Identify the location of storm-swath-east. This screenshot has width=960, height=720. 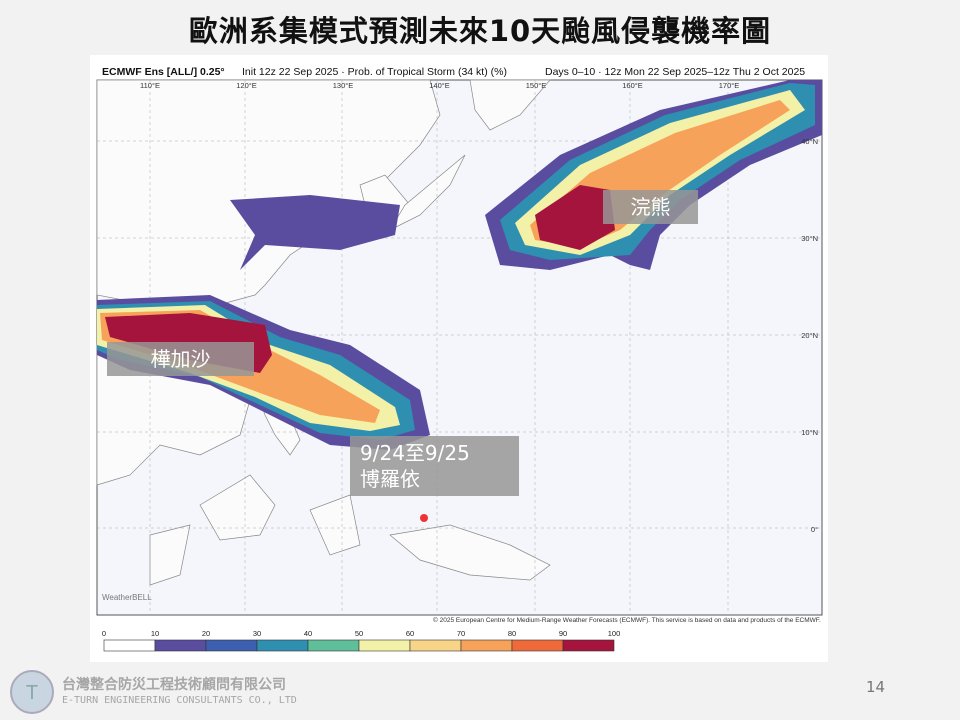
(653, 175).